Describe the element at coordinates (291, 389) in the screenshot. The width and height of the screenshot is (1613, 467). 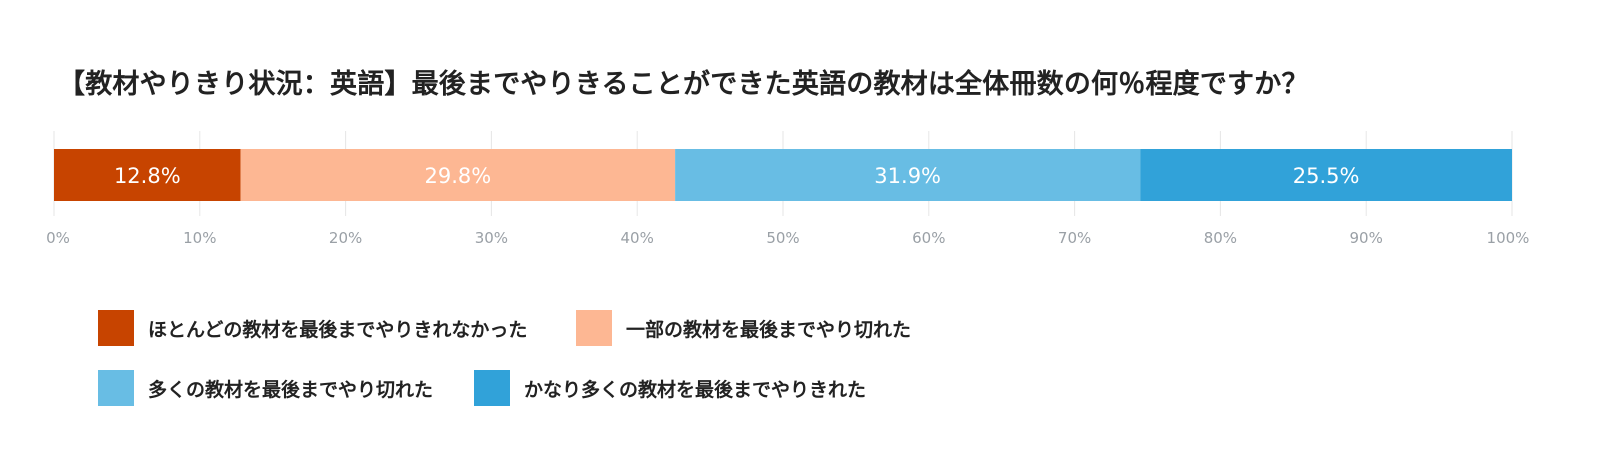
I see `legend-label: 多くの教材を最後までやり切れた` at that location.